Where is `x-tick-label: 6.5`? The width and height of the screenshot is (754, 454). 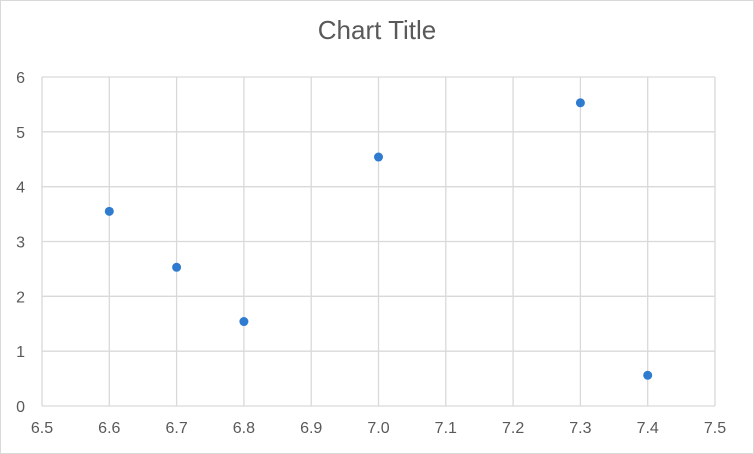 x-tick-label: 6.5 is located at coordinates (42, 428).